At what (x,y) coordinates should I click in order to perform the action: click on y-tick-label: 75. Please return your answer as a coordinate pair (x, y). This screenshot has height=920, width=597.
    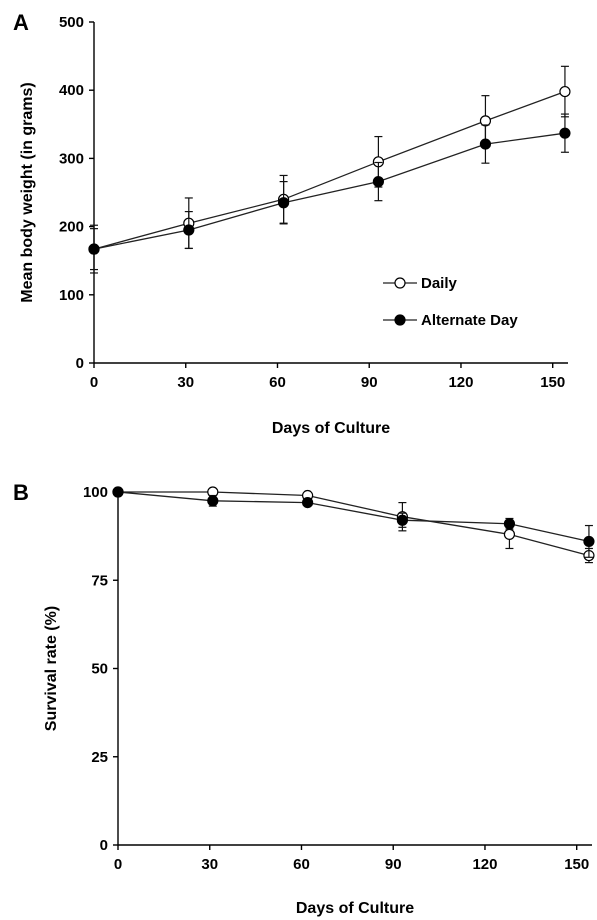
    Looking at the image, I should click on (99, 580).